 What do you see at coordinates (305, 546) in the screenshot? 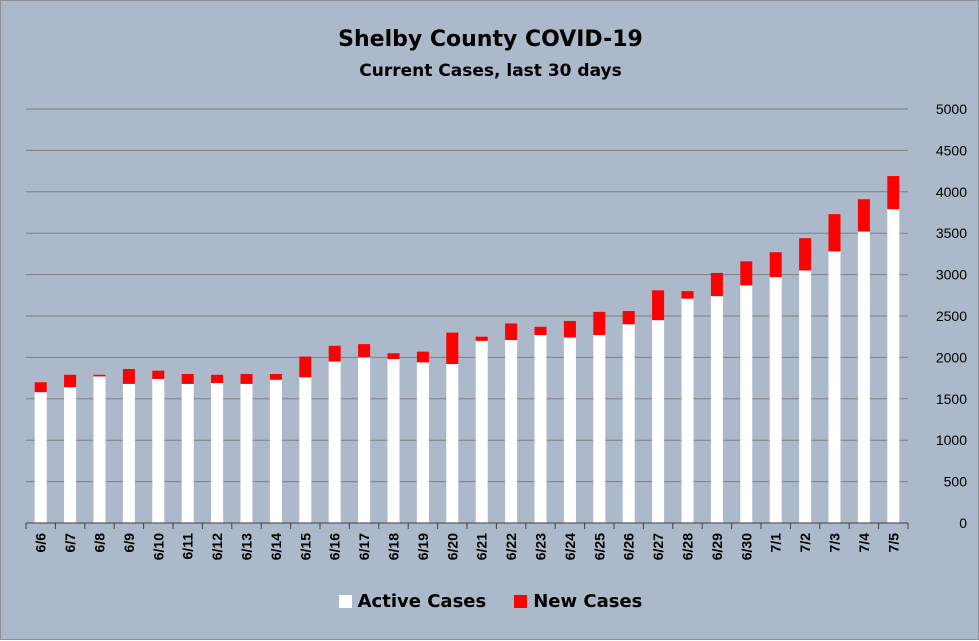
I see `x-tick-label: 6/15` at bounding box center [305, 546].